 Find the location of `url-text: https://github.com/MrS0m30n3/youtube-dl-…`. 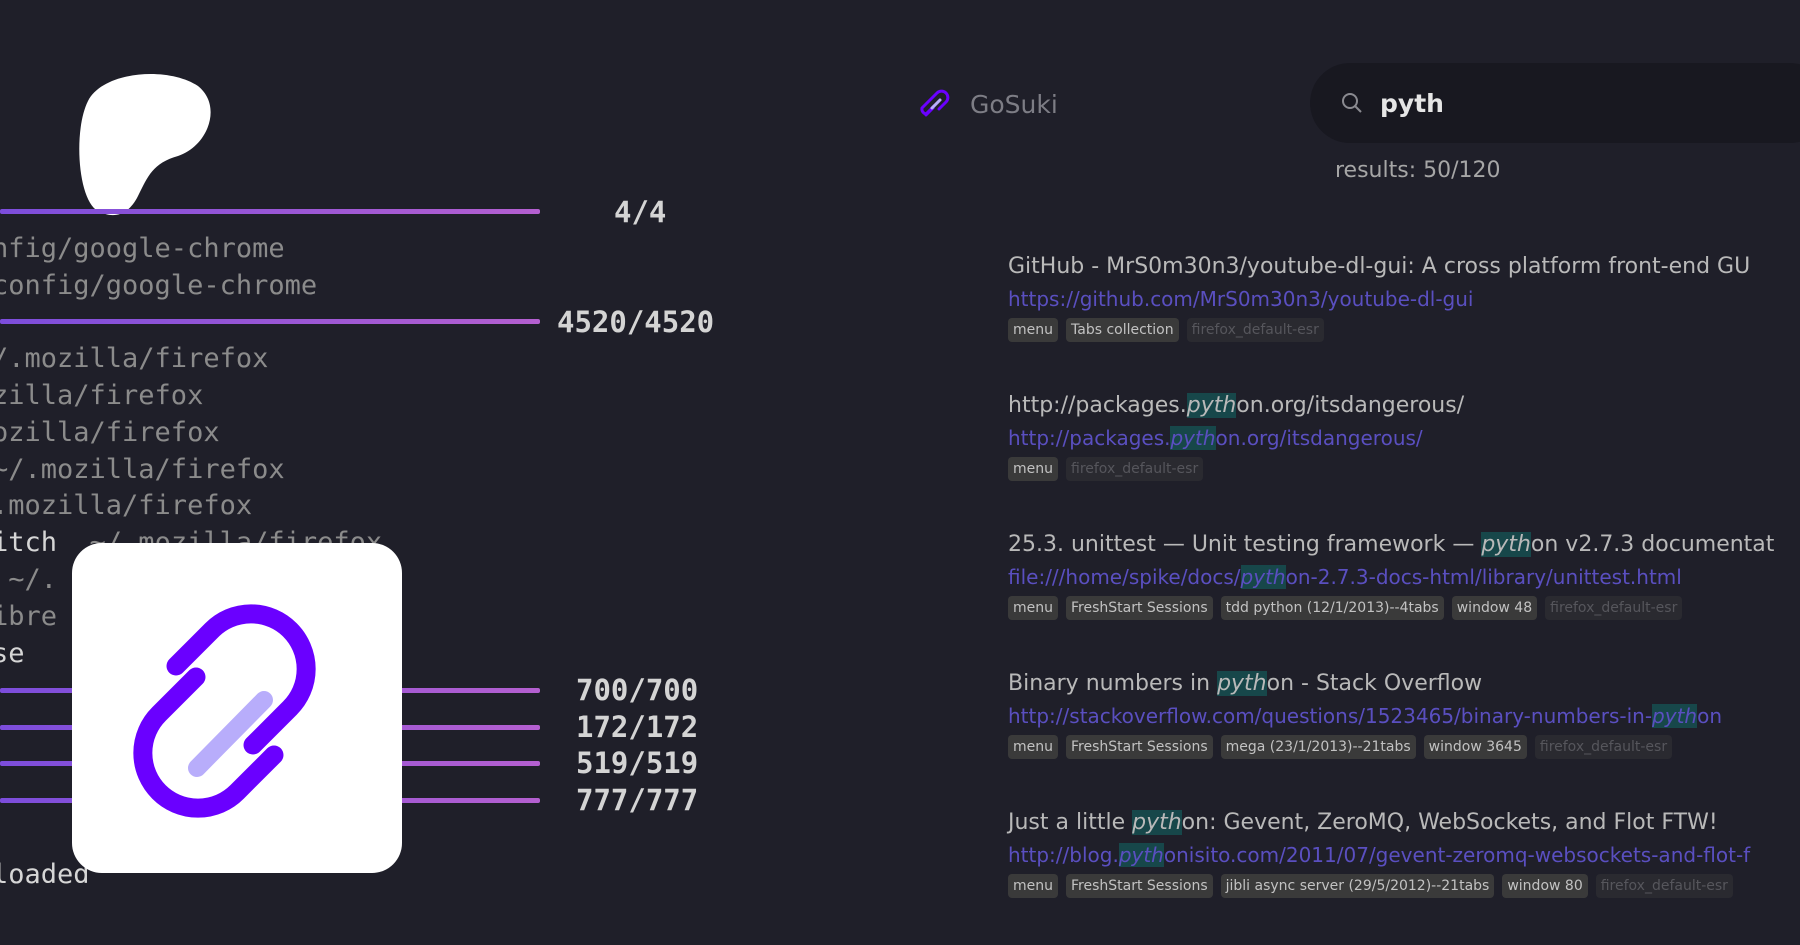

url-text: https://github.com/MrS0m30n3/youtube-dl-… is located at coordinates (1241, 299).